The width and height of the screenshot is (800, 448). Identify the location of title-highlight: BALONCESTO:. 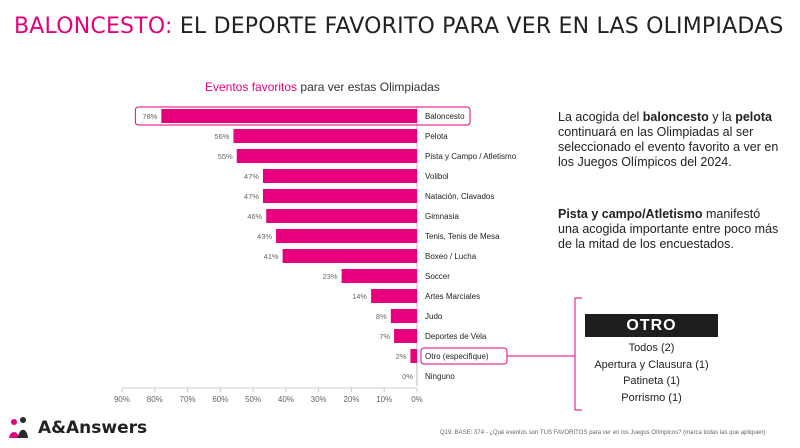
(93, 26).